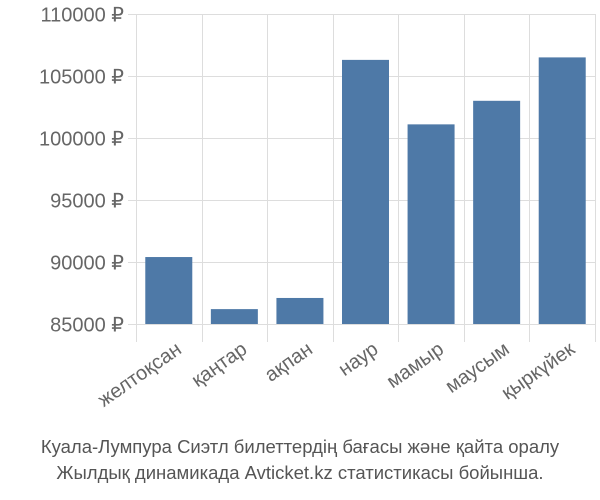  What do you see at coordinates (87, 202) in the screenshot?
I see `y-tick-label: 95000 ₽` at bounding box center [87, 202].